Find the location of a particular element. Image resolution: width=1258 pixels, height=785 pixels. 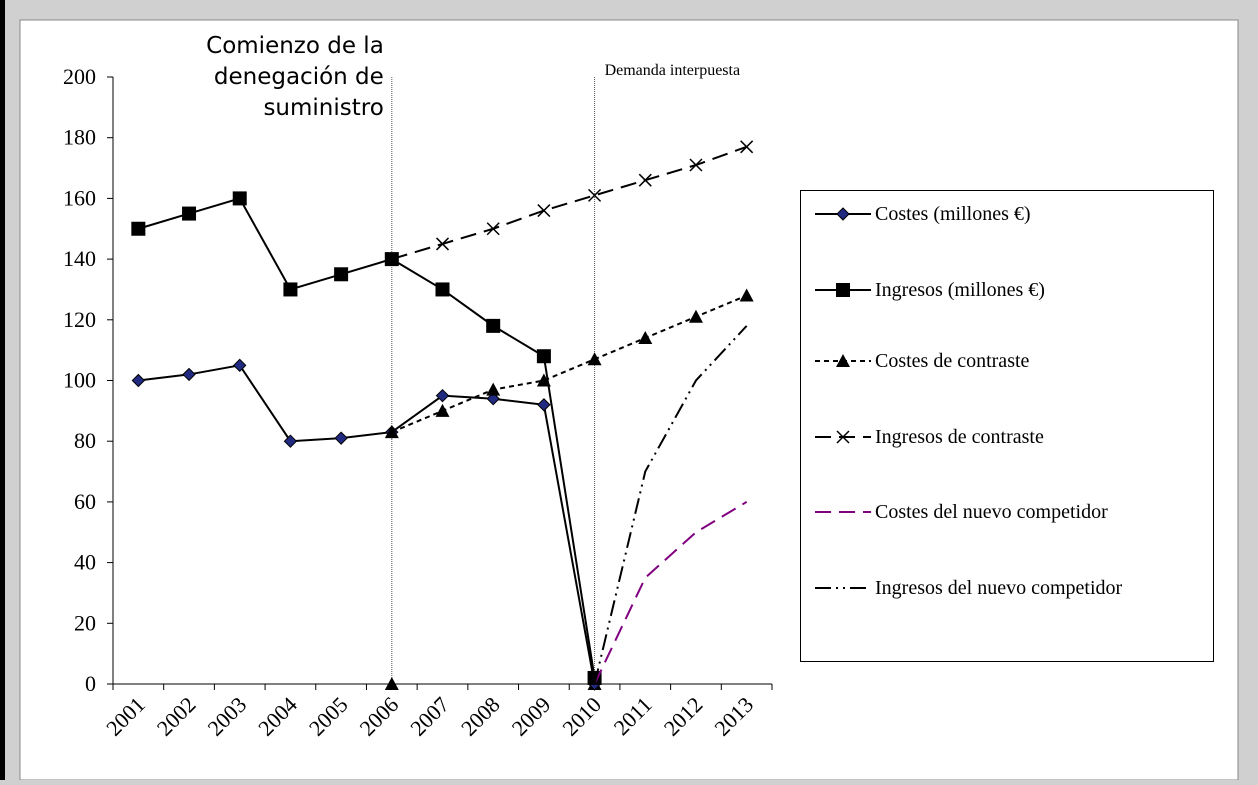

left-border is located at coordinates (2, 390).